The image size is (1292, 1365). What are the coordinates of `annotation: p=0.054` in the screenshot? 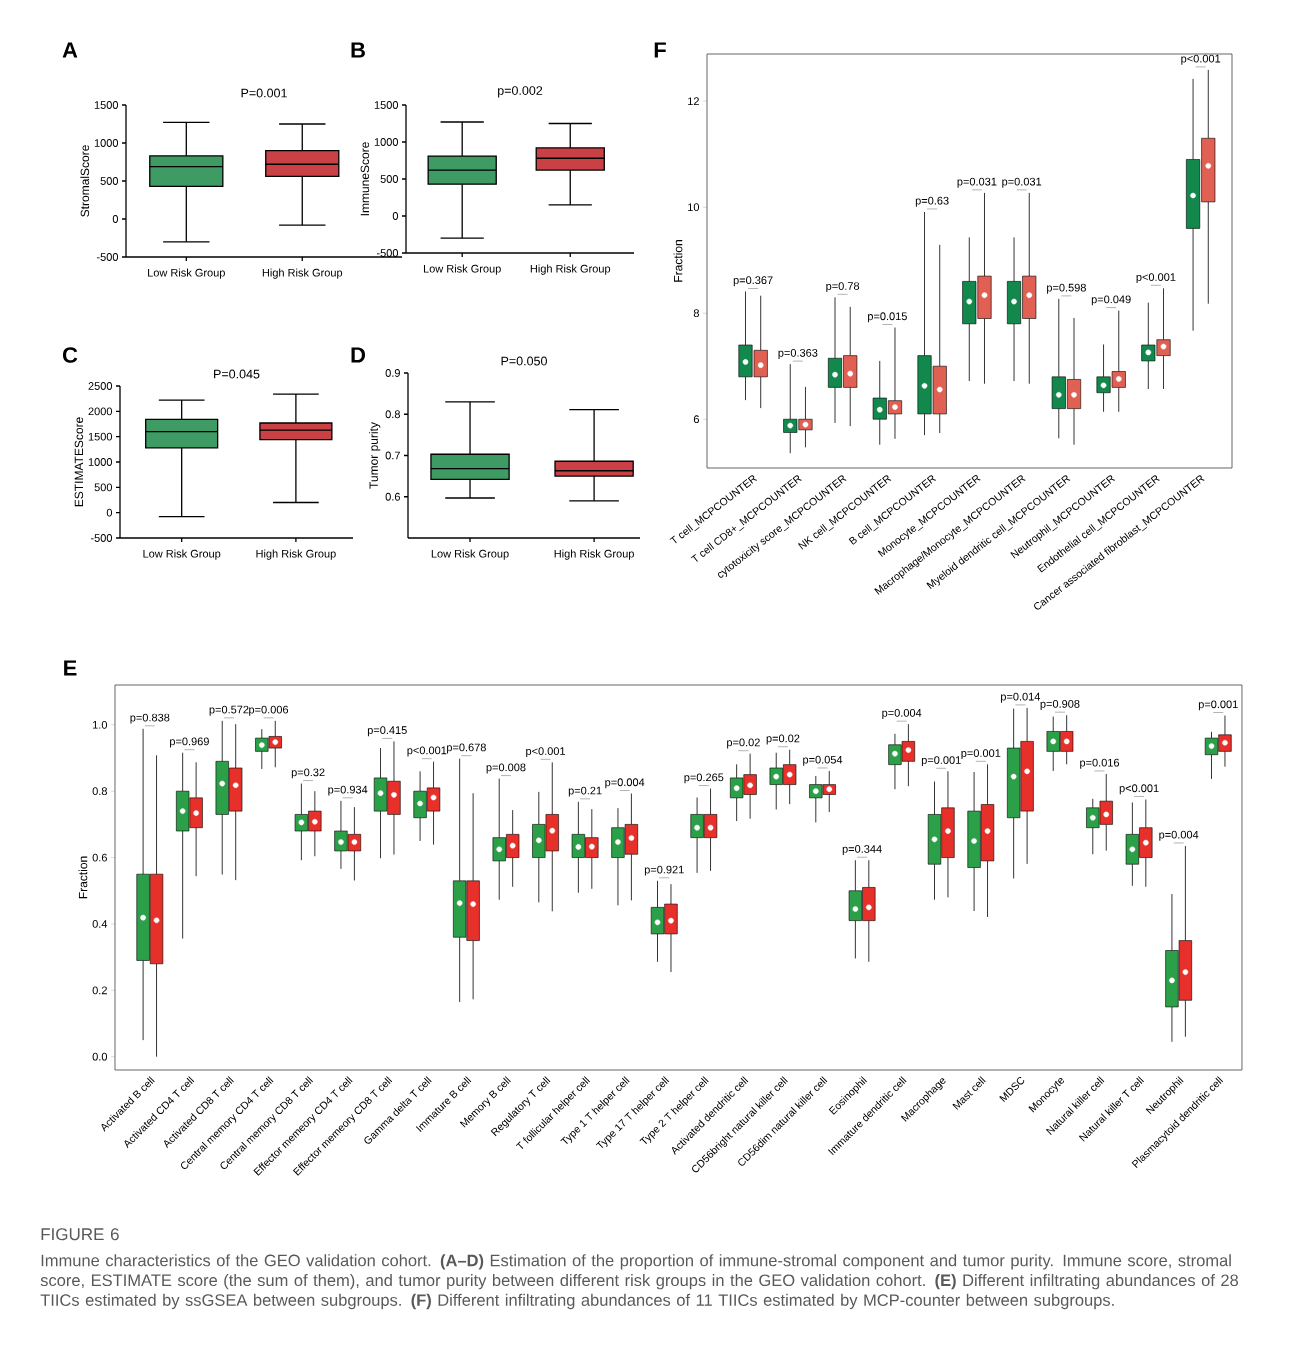 It's located at (823, 760).